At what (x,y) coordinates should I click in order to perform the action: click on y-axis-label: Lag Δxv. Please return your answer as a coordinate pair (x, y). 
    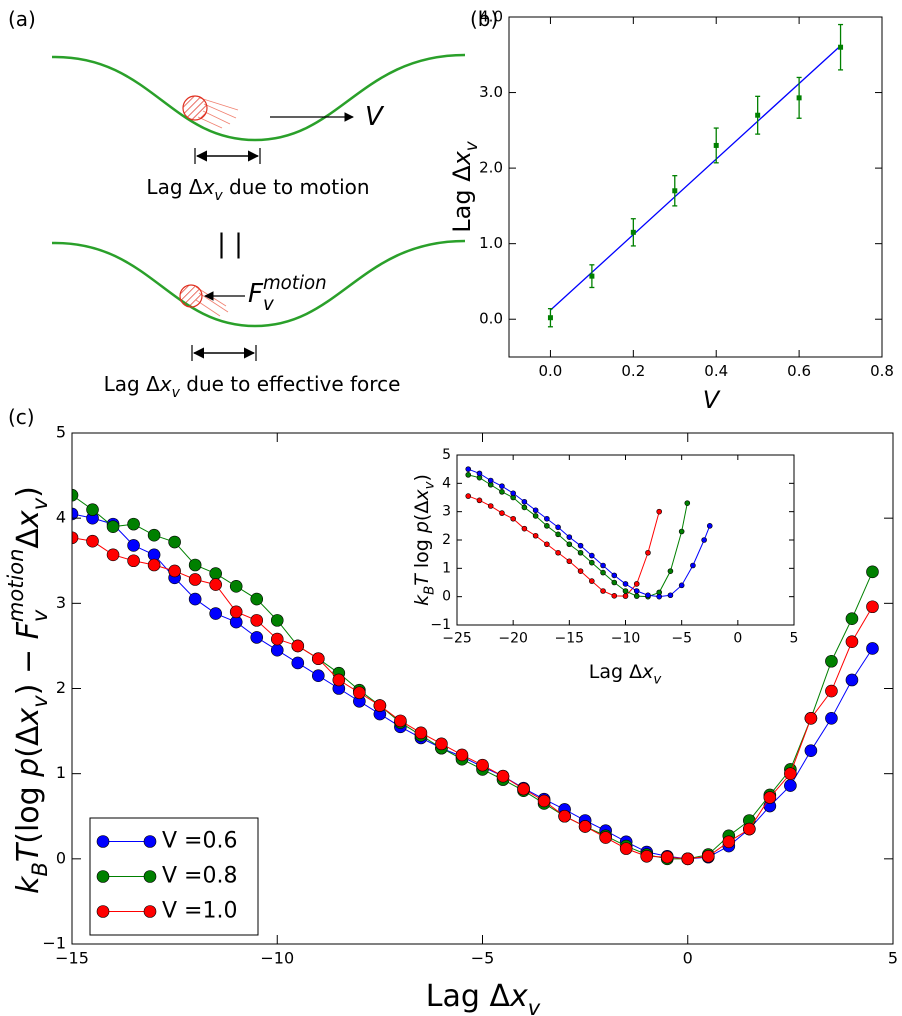
    Looking at the image, I should click on (464, 186).